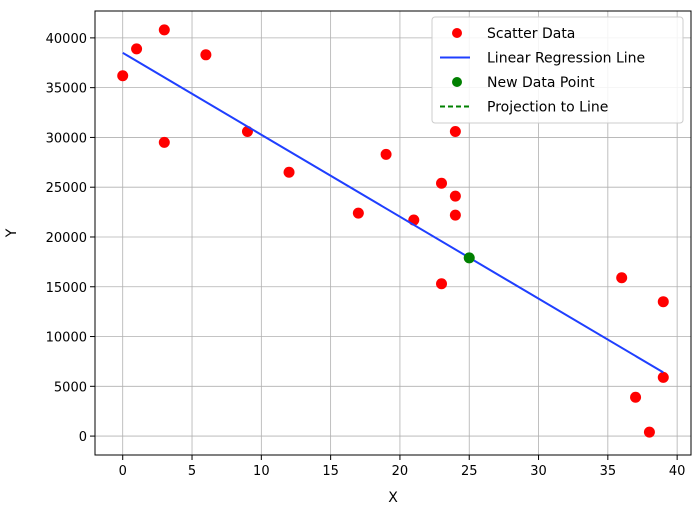 The image size is (695, 509). What do you see at coordinates (547, 108) in the screenshot?
I see `legend-label-projection: Projection to Line` at bounding box center [547, 108].